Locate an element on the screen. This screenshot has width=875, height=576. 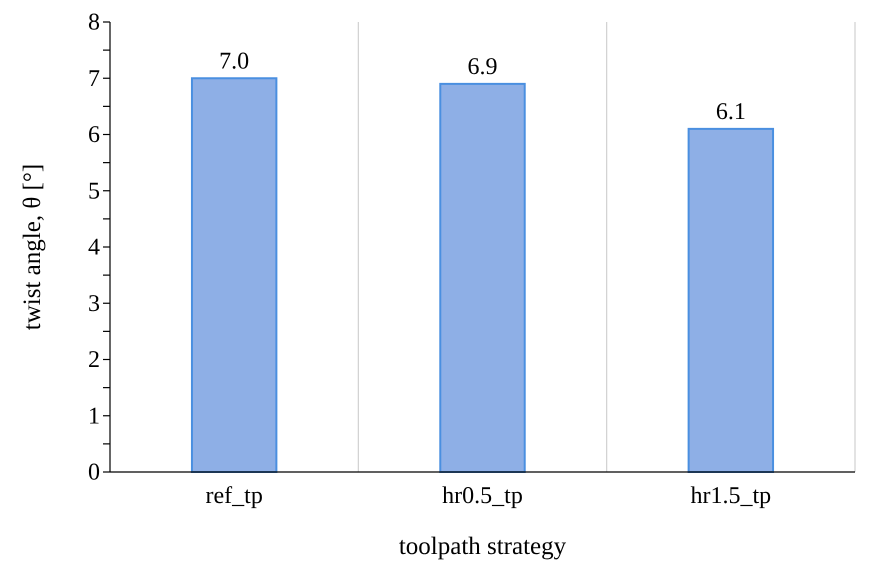
y-tick-label: 7 is located at coordinates (94, 79).